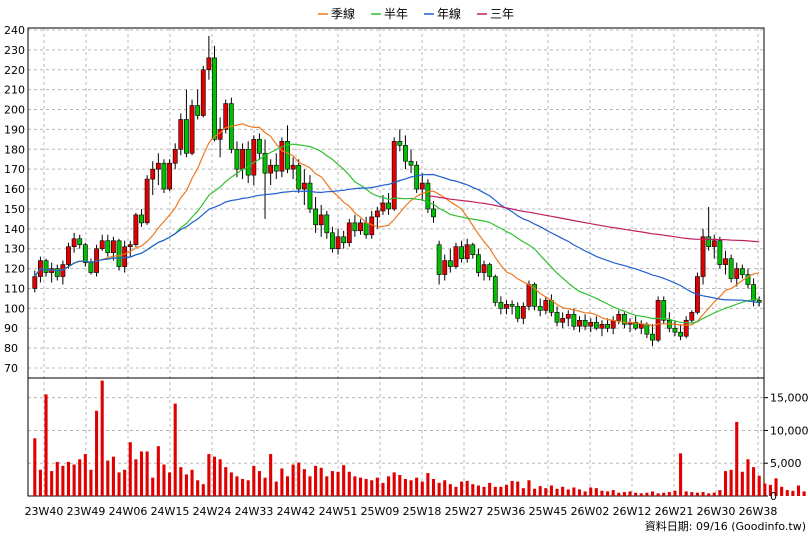 Image resolution: width=808 pixels, height=540 pixels. What do you see at coordinates (758, 511) in the screenshot?
I see `x-tick-label: 26W38` at bounding box center [758, 511].